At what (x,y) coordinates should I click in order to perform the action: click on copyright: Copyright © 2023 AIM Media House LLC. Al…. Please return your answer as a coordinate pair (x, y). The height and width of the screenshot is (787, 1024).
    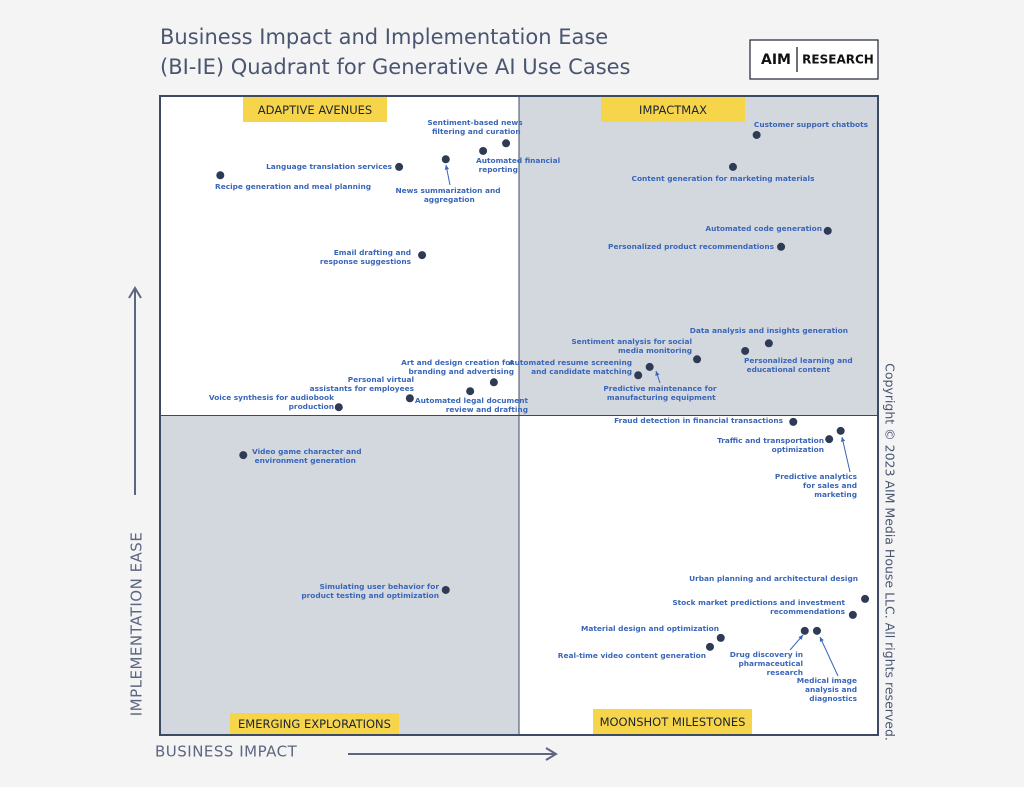
    Looking at the image, I should click on (890, 552).